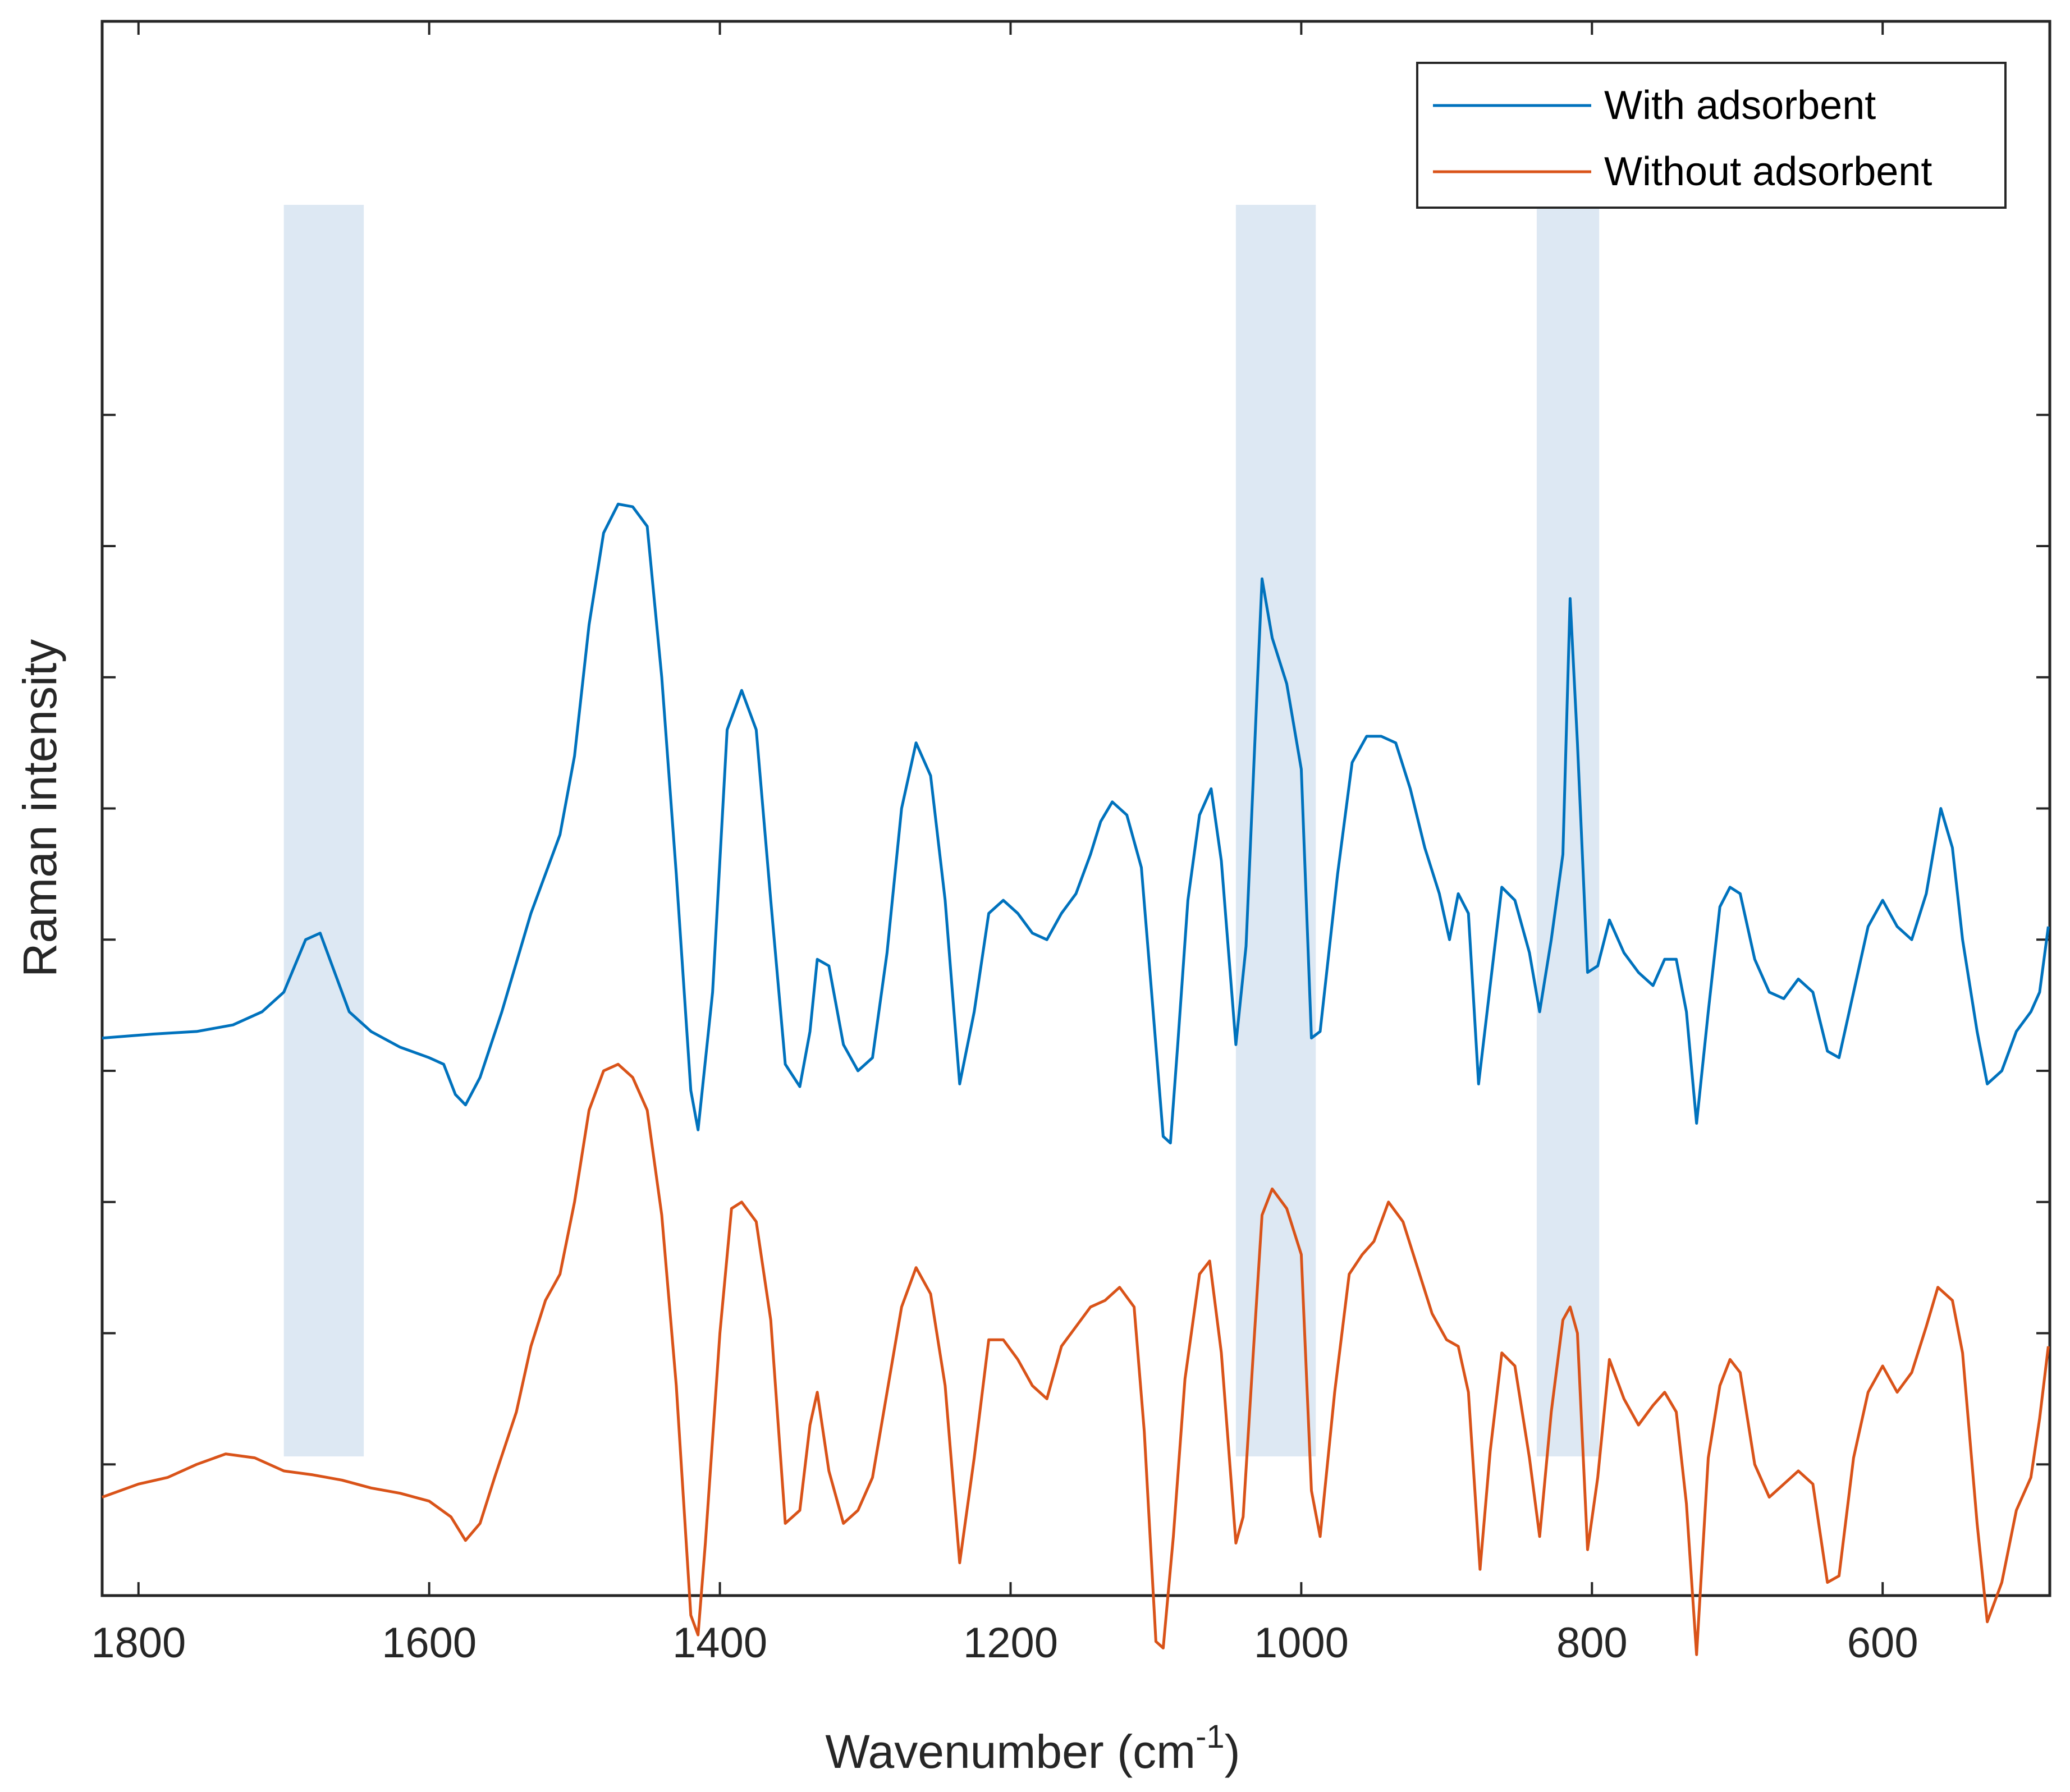  I want to click on x-axis-label-superscript: -1, so click(1210, 1737).